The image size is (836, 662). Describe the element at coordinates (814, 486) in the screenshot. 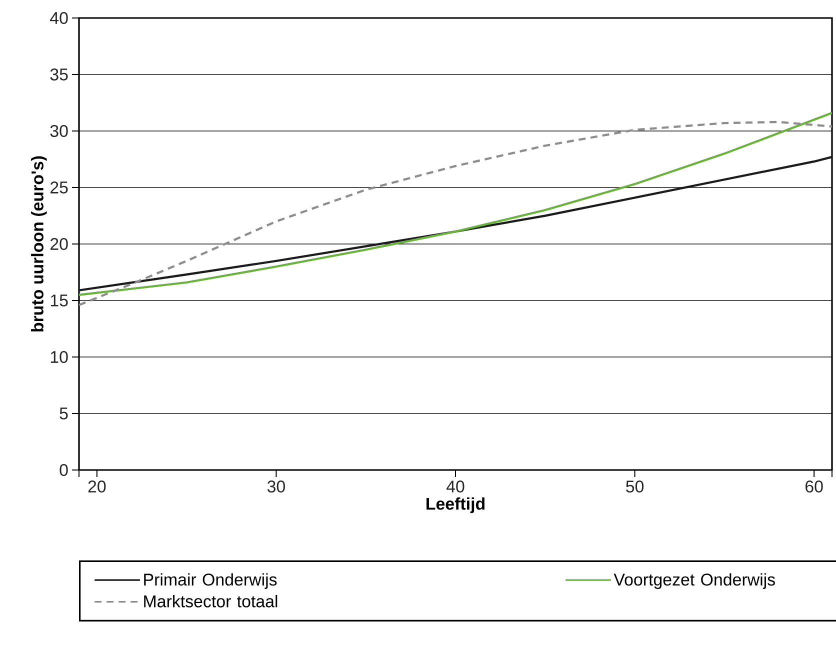

I see `x-tick-label: 60` at that location.